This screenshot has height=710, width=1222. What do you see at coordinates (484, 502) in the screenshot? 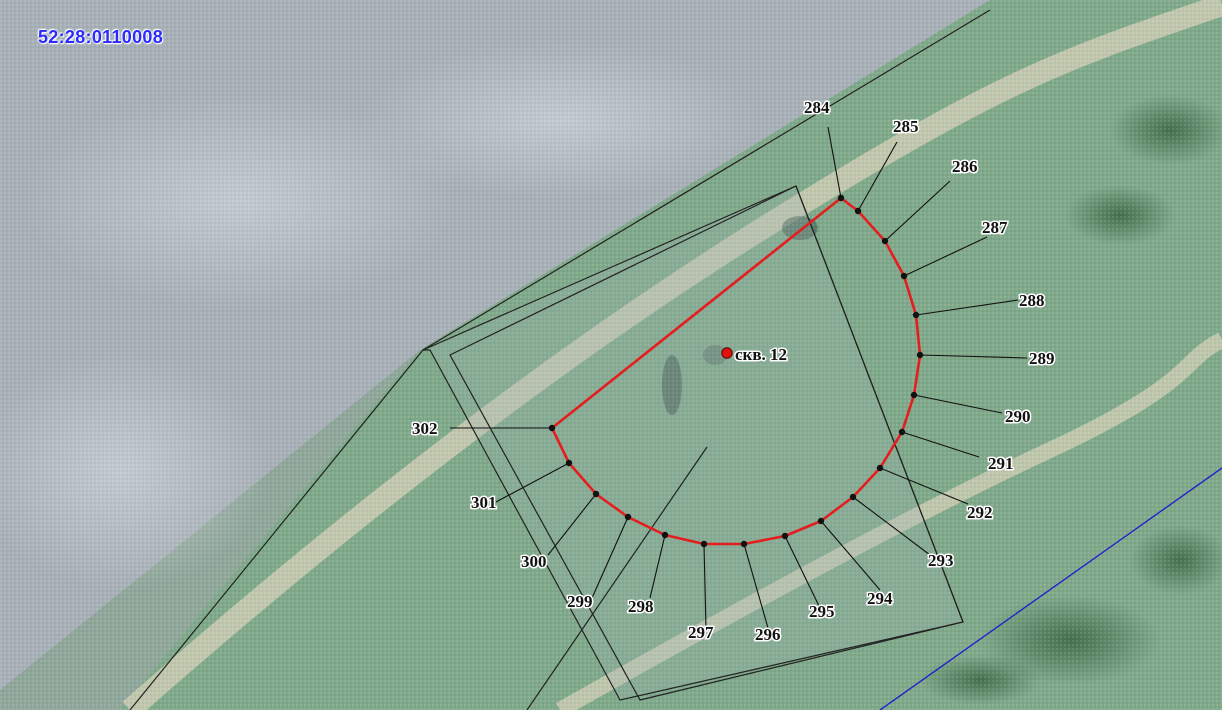
I see `vertex-label-301: 301` at bounding box center [484, 502].